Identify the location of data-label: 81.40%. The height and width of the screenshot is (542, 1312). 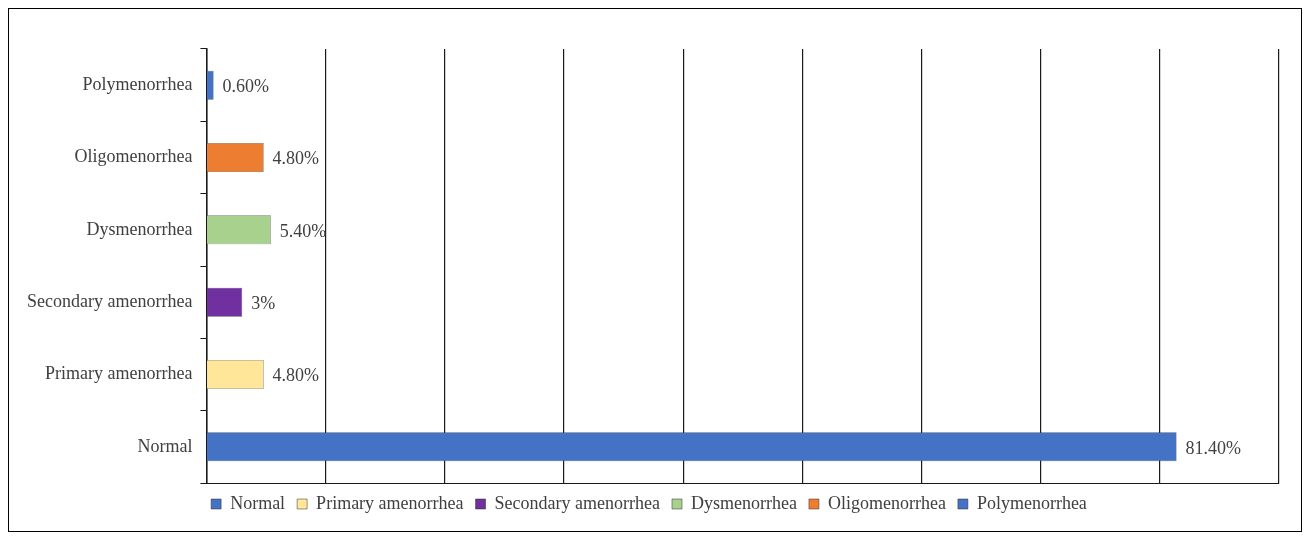
(1213, 447).